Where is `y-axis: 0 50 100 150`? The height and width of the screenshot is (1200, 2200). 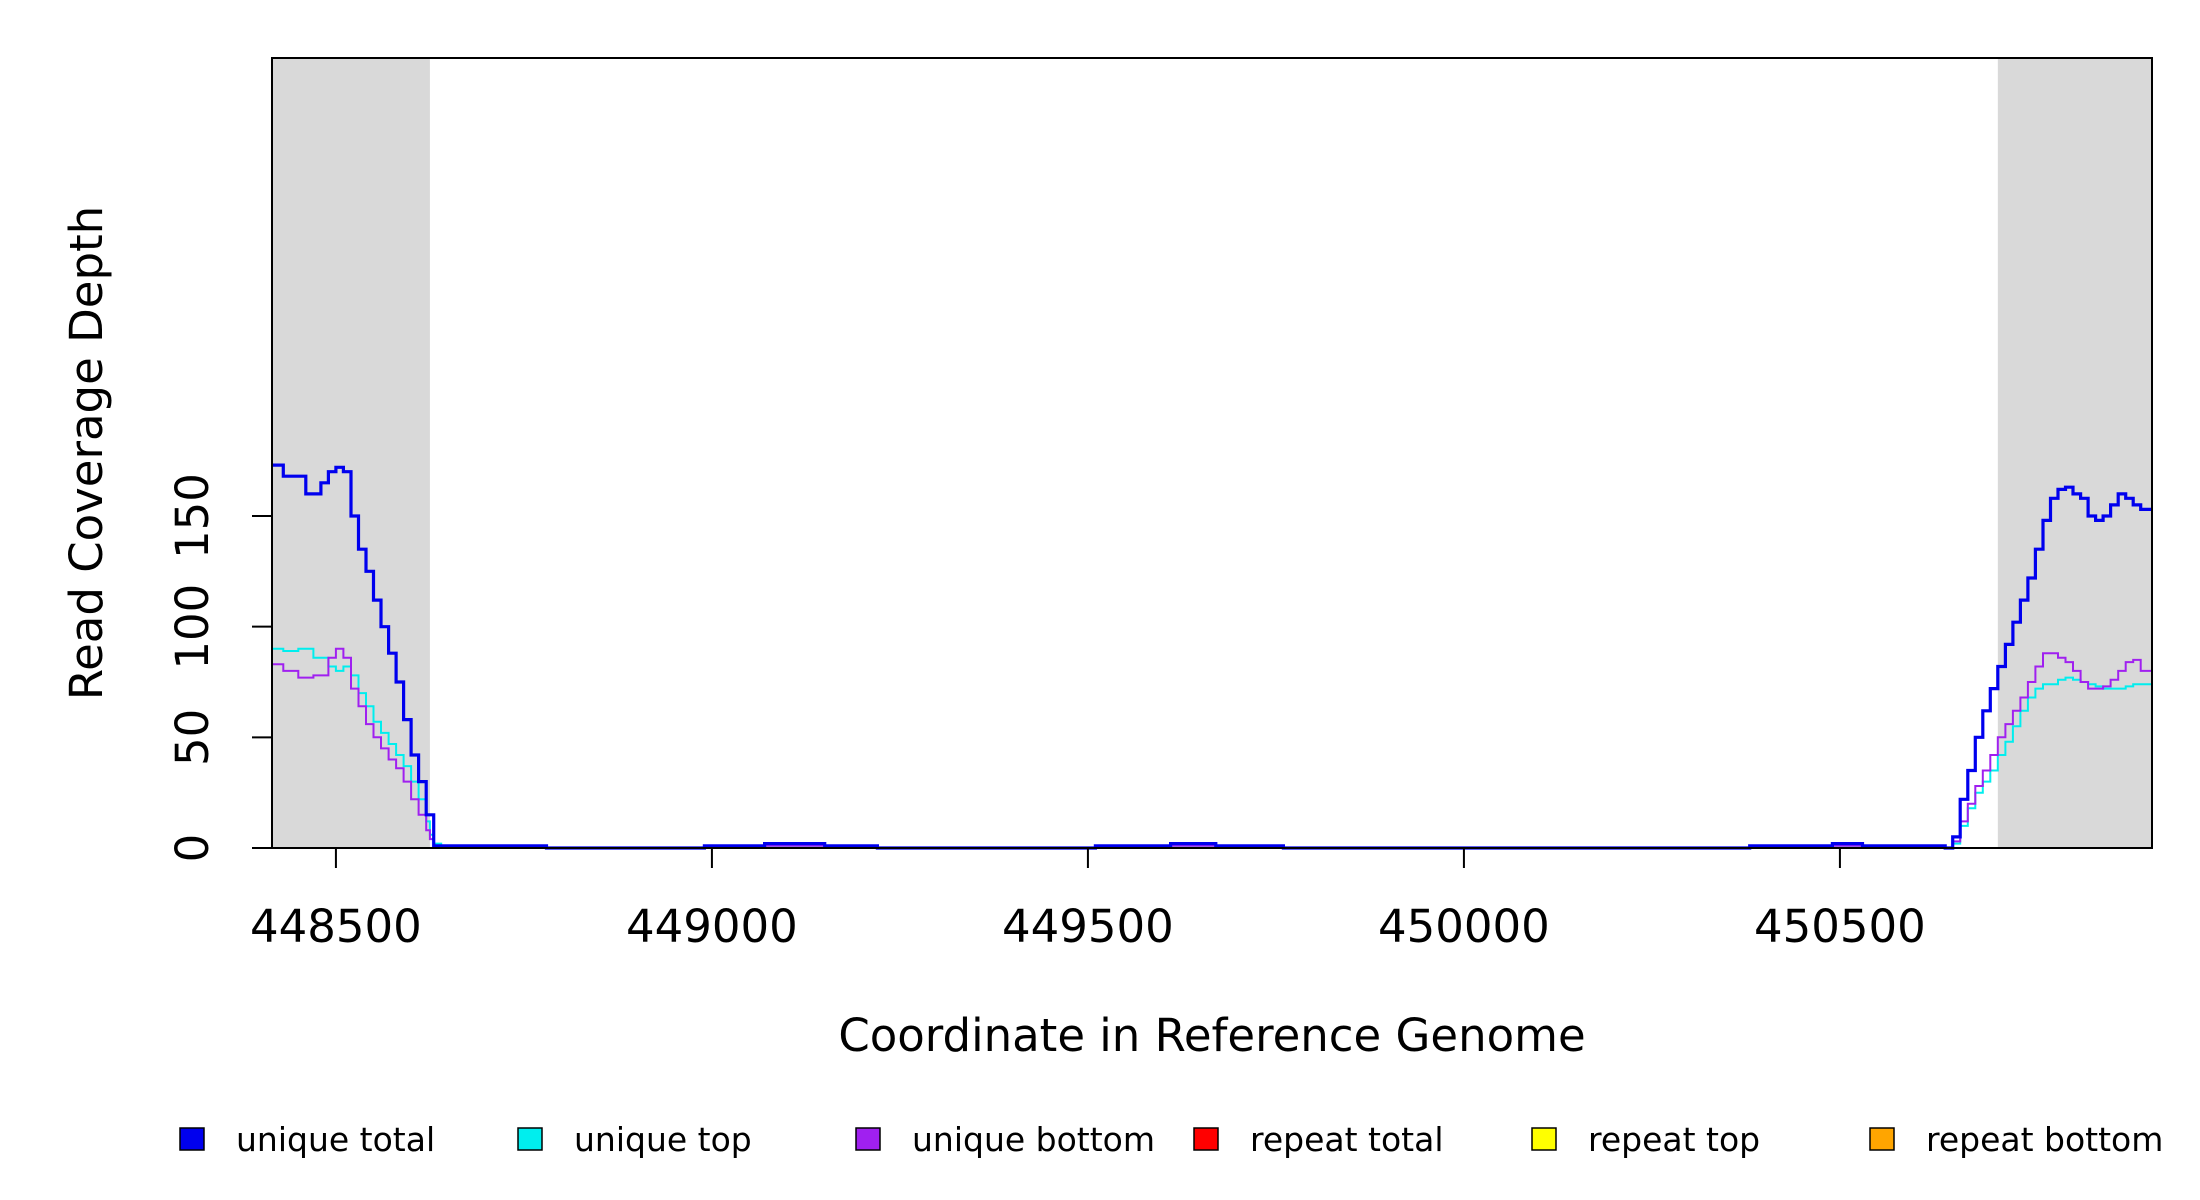
y-axis: 0 50 100 150 is located at coordinates (219, 667).